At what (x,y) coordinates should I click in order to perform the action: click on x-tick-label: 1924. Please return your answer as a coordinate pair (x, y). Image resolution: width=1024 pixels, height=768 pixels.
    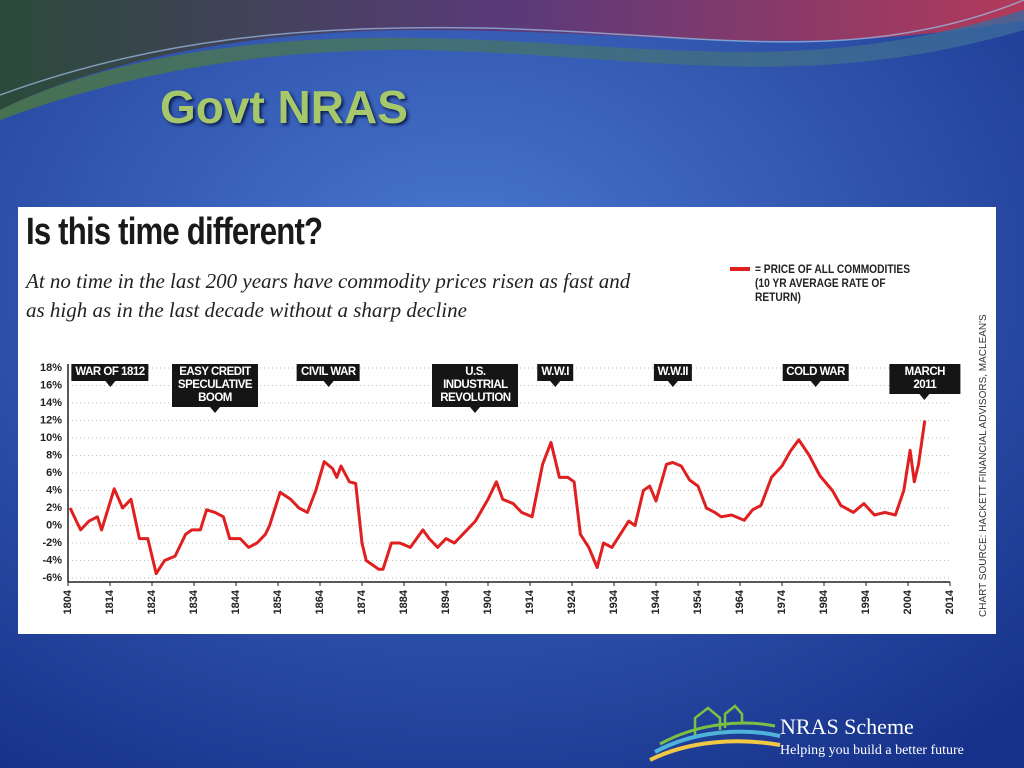
    Looking at the image, I should click on (572, 601).